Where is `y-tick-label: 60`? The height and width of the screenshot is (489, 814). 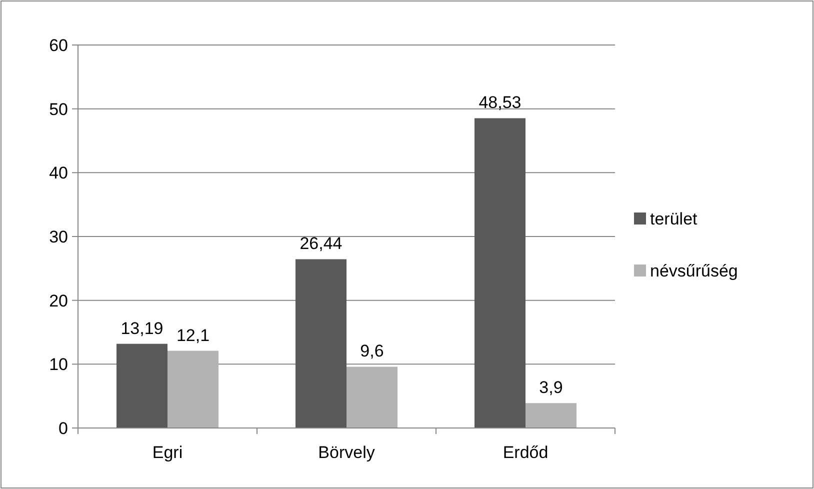 y-tick-label: 60 is located at coordinates (58, 45).